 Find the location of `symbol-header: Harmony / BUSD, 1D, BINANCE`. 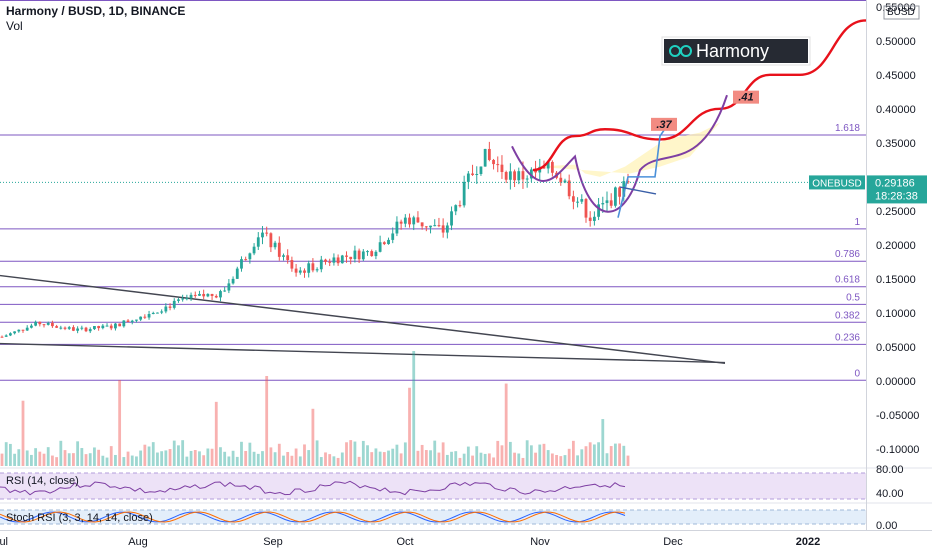

symbol-header: Harmony / BUSD, 1D, BINANCE is located at coordinates (95, 11).